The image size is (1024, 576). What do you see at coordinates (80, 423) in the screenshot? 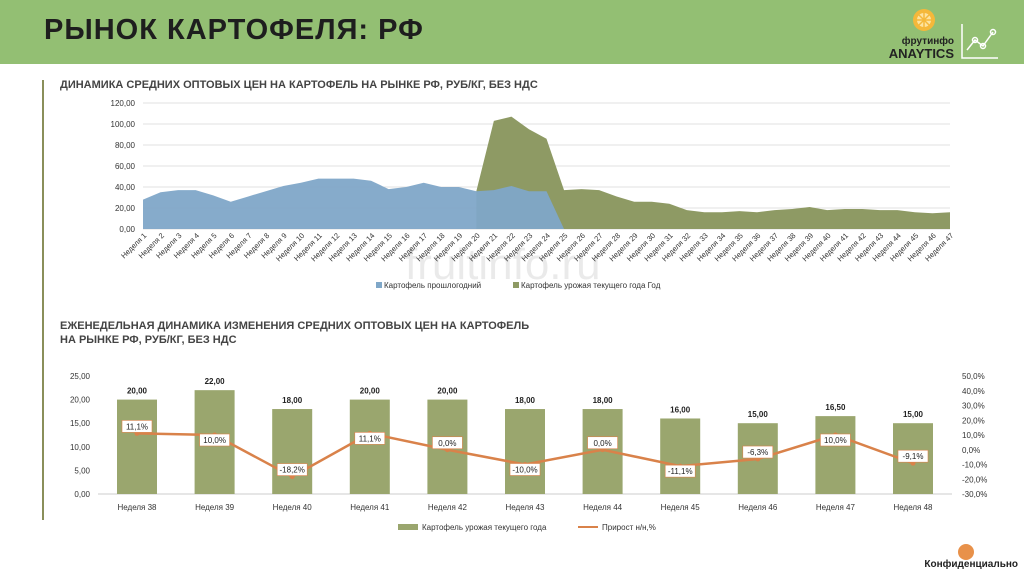
I see `y-tick-label: 15,00` at bounding box center [80, 423].